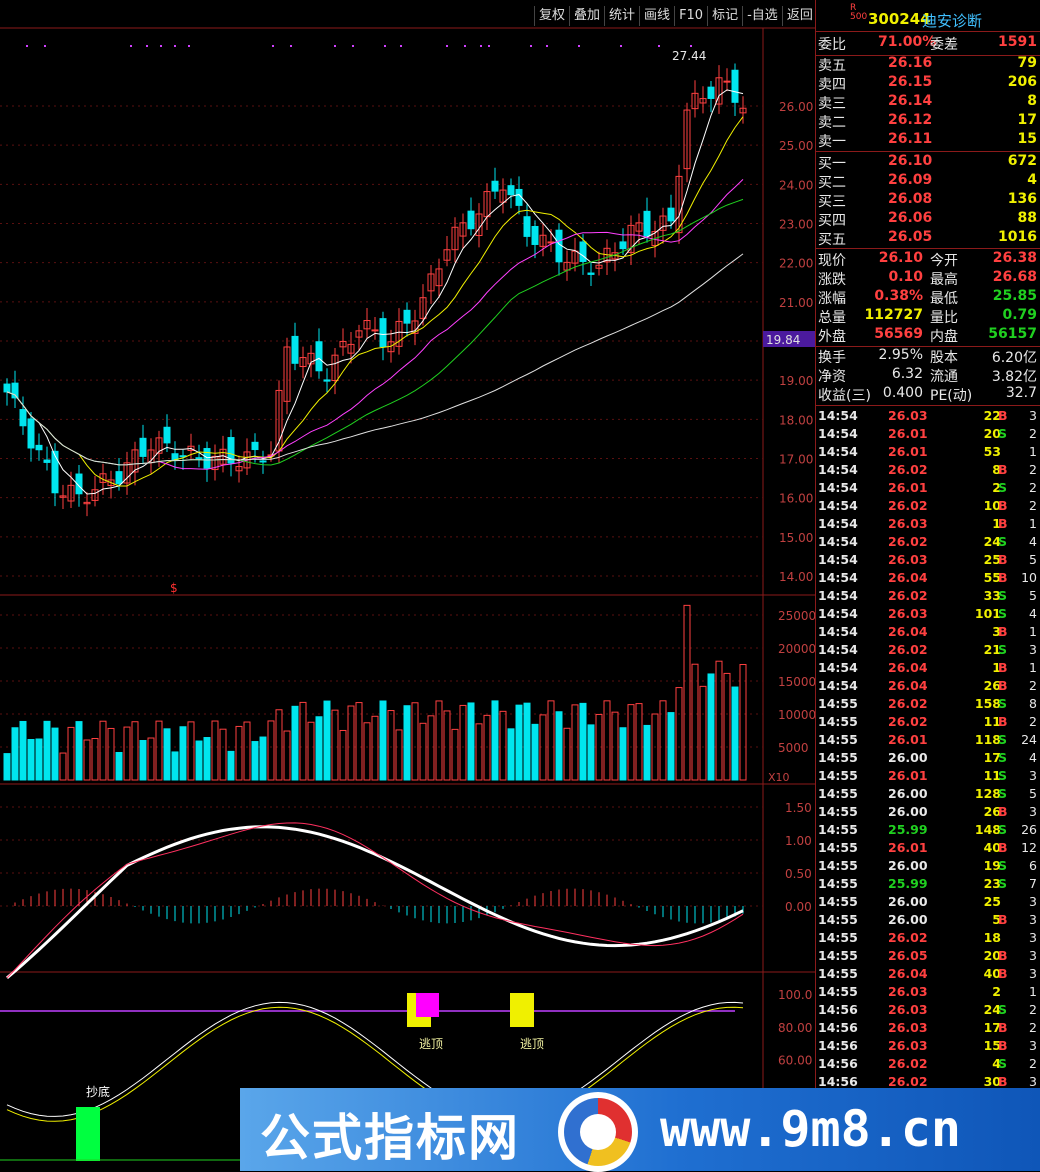 The width and height of the screenshot is (1040, 1172). Describe the element at coordinates (928, 723) in the screenshot. I see `tick-row: 14:55 26.02 11 B 2` at that location.